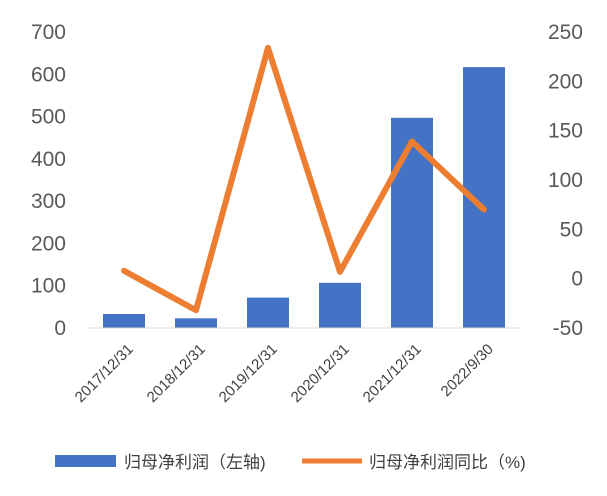  Describe the element at coordinates (48, 286) in the screenshot. I see `left-tick-label: 100` at that location.